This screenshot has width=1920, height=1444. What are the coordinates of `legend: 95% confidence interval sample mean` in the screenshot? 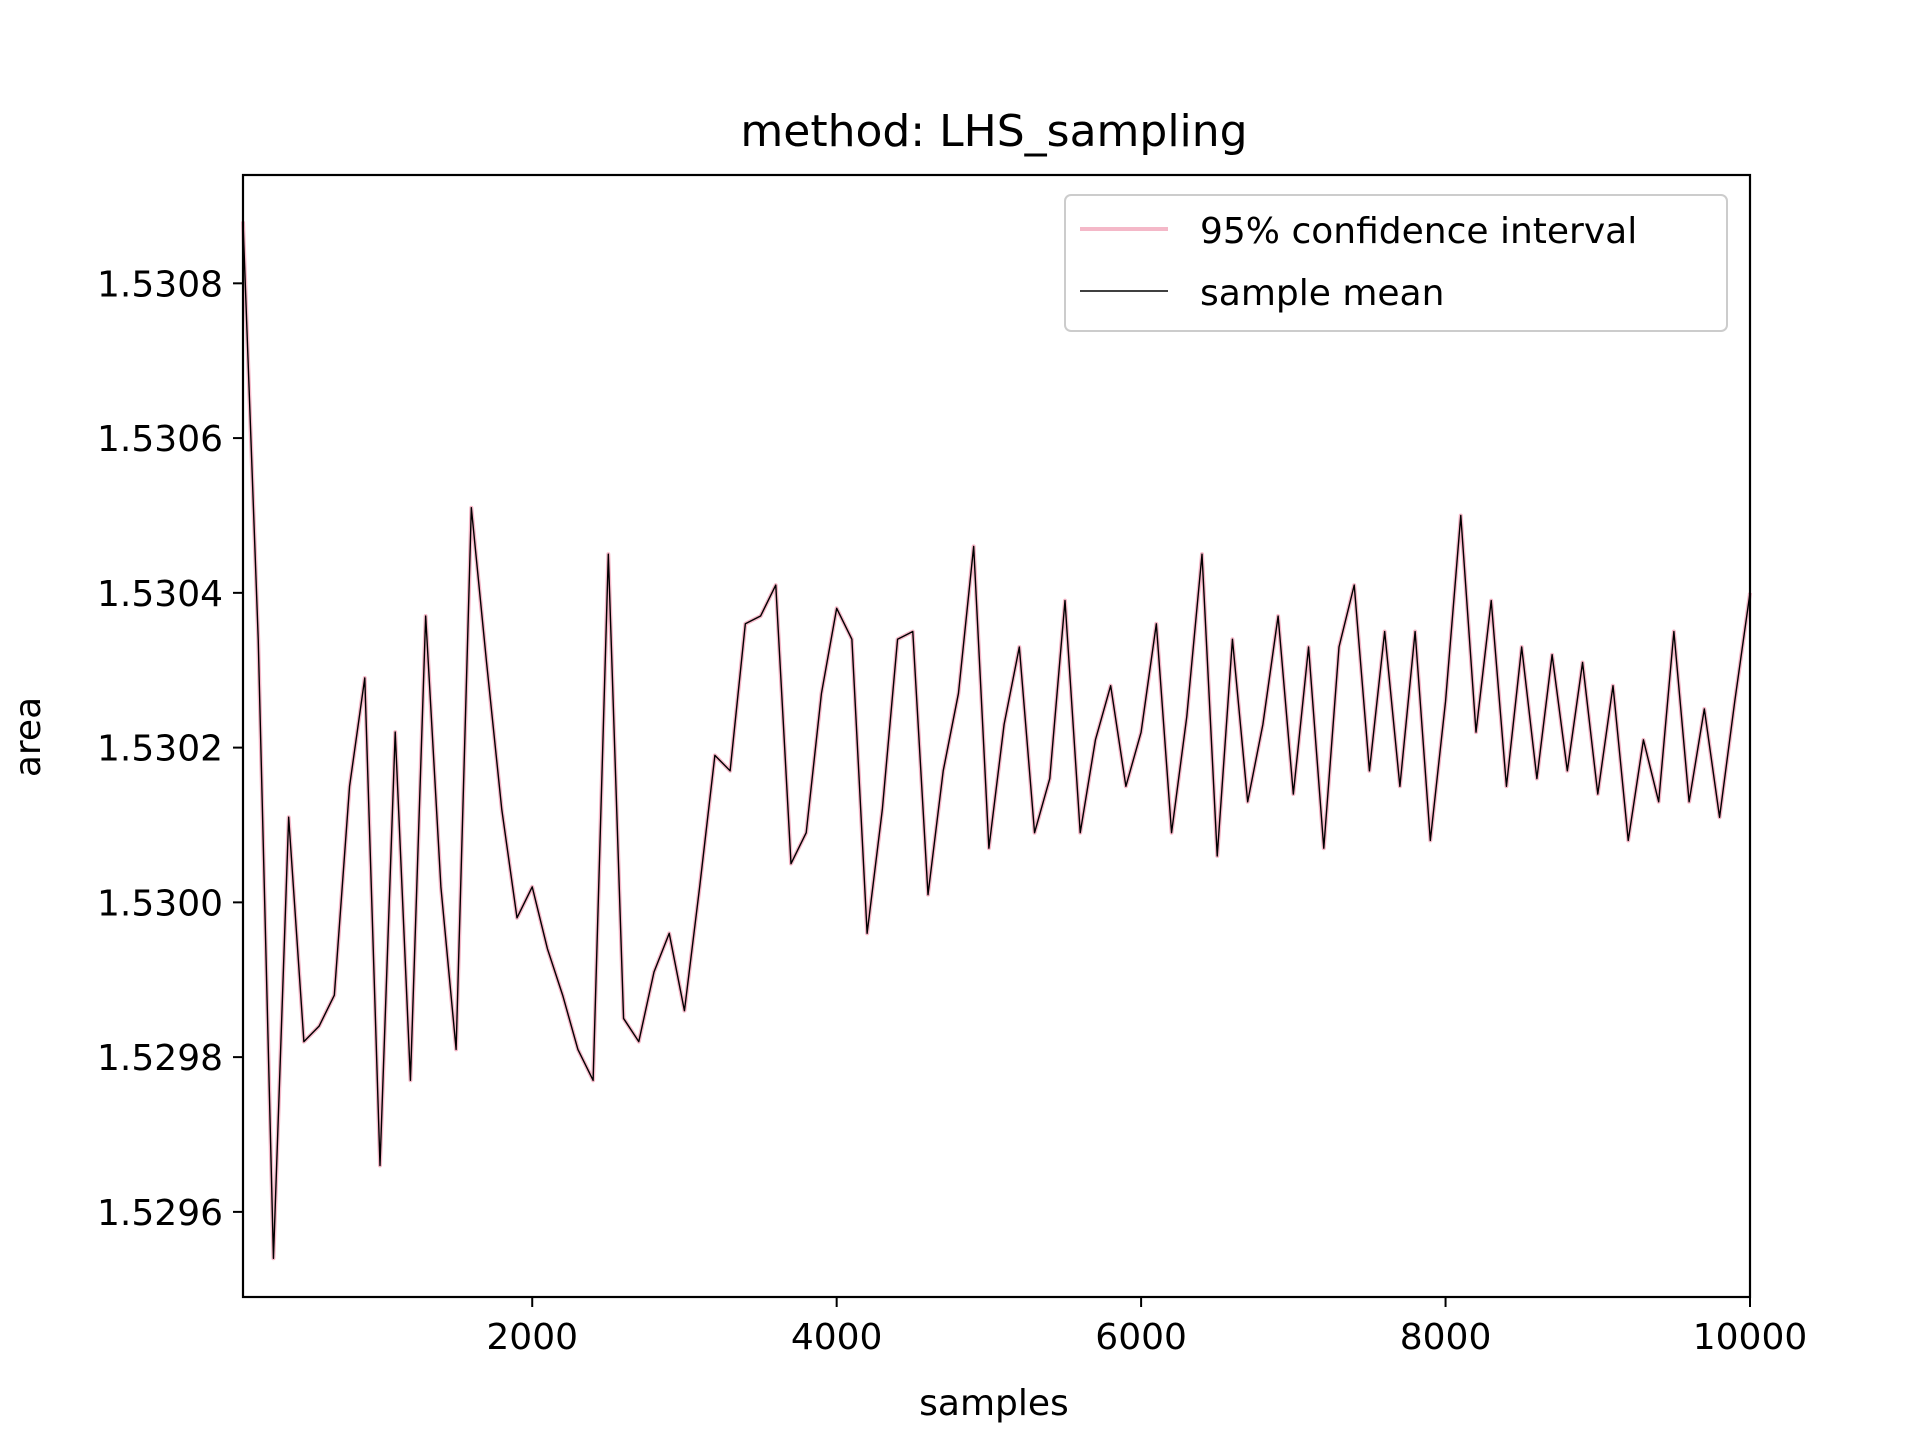 It's located at (1396, 263).